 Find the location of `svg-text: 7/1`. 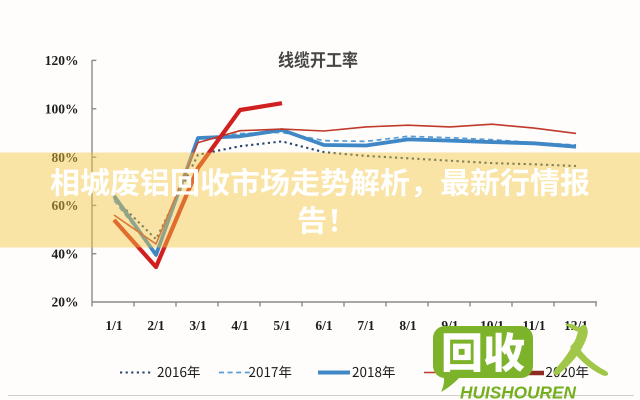

svg-text: 7/1 is located at coordinates (366, 325).